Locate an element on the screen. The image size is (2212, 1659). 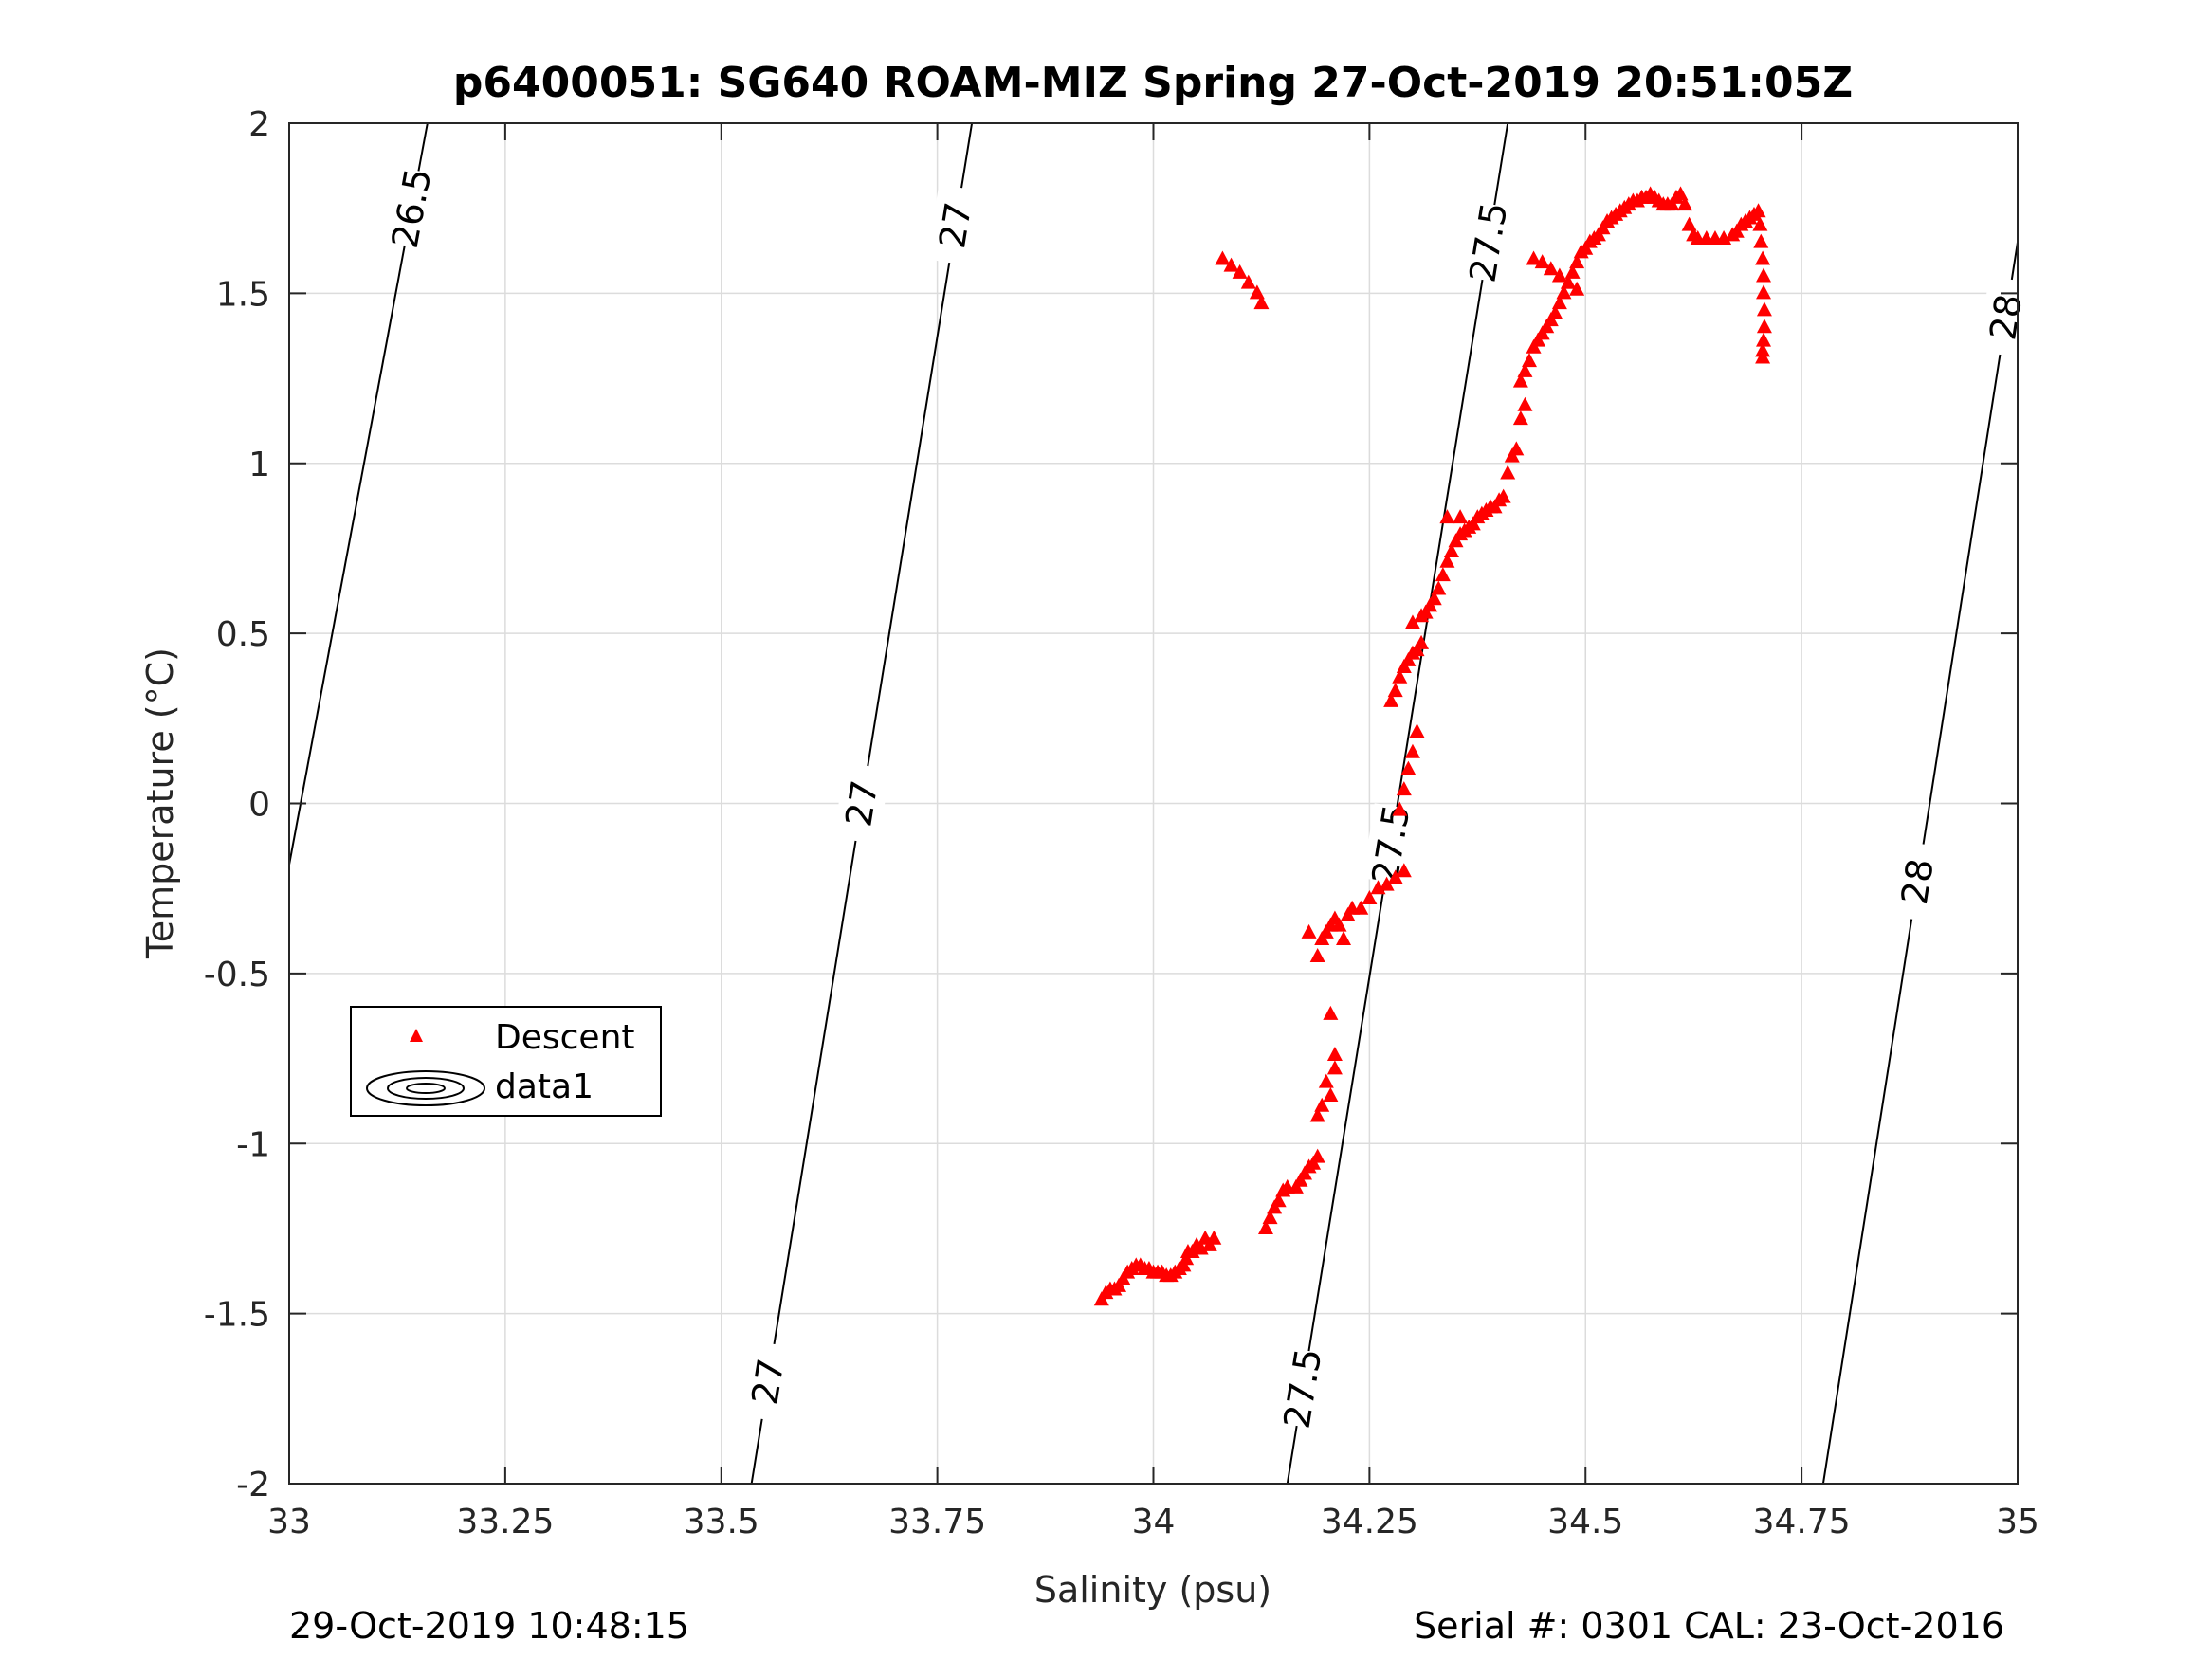
x-tick-label: 34 is located at coordinates (1154, 1522).